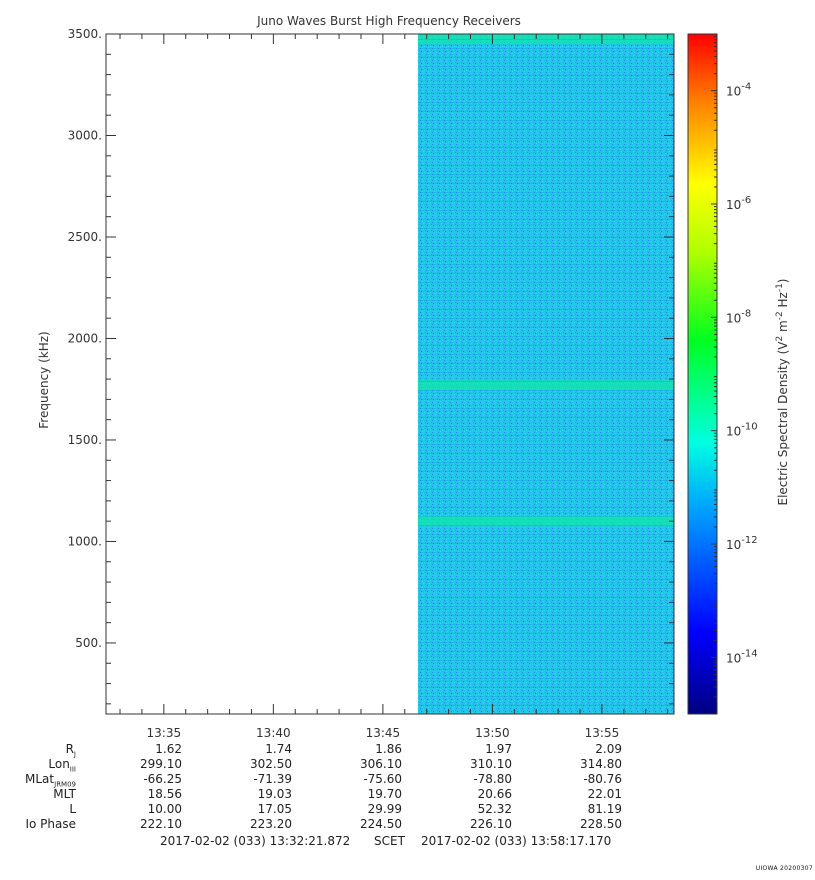 The image size is (815, 880). What do you see at coordinates (274, 794) in the screenshot?
I see `ephemeris-value: 19.03` at bounding box center [274, 794].